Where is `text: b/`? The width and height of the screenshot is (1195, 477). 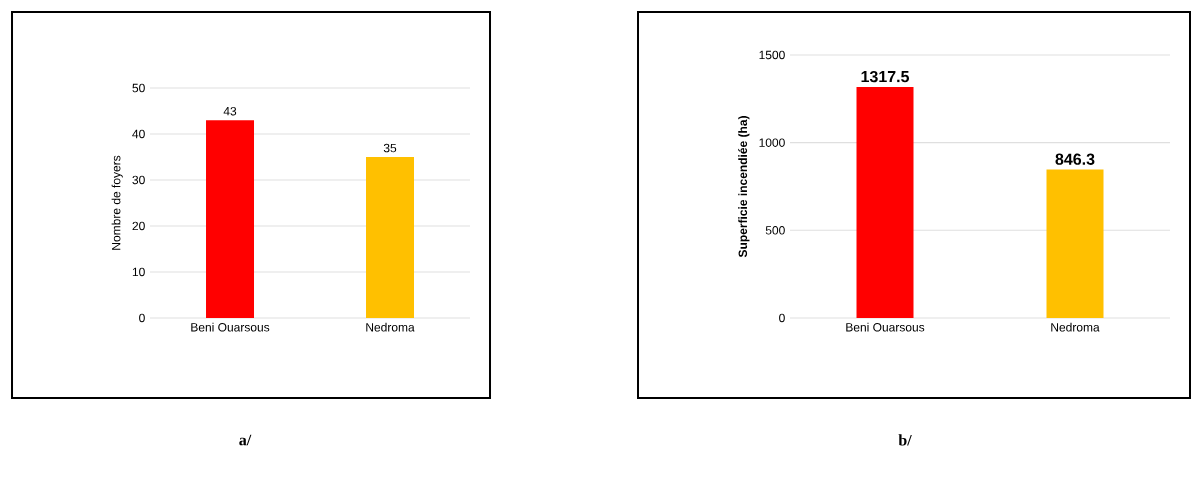 text: b/ is located at coordinates (905, 440).